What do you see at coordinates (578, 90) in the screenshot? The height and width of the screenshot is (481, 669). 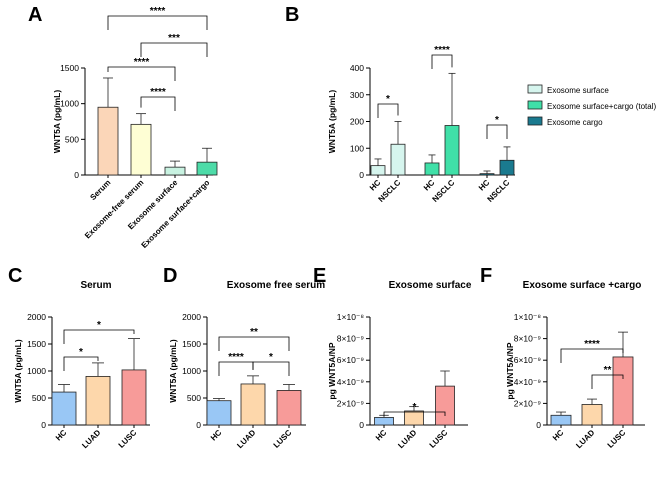 I see `legend-label: Exosome surface` at bounding box center [578, 90].